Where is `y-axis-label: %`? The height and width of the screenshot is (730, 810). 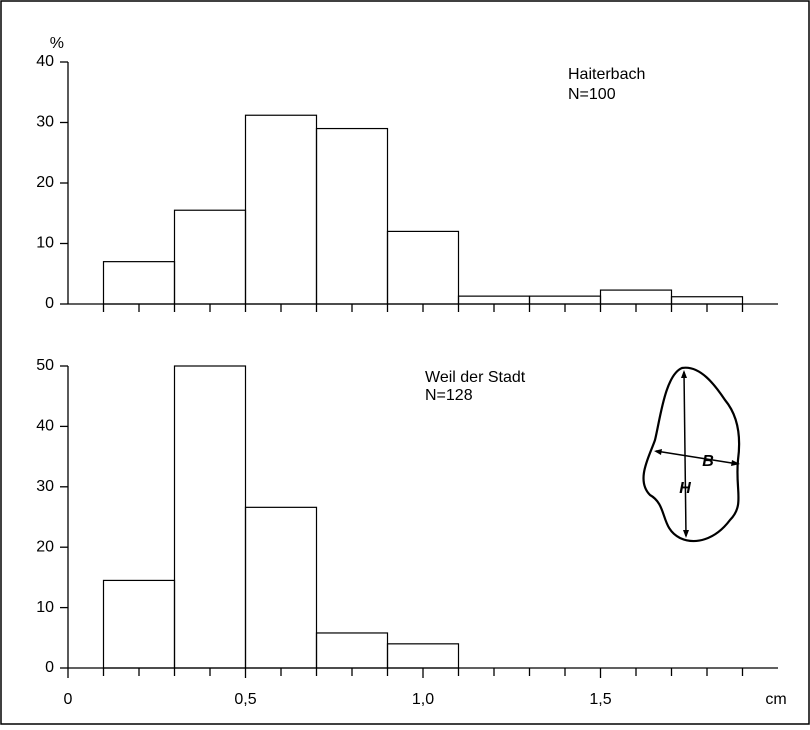 y-axis-label: % is located at coordinates (57, 43).